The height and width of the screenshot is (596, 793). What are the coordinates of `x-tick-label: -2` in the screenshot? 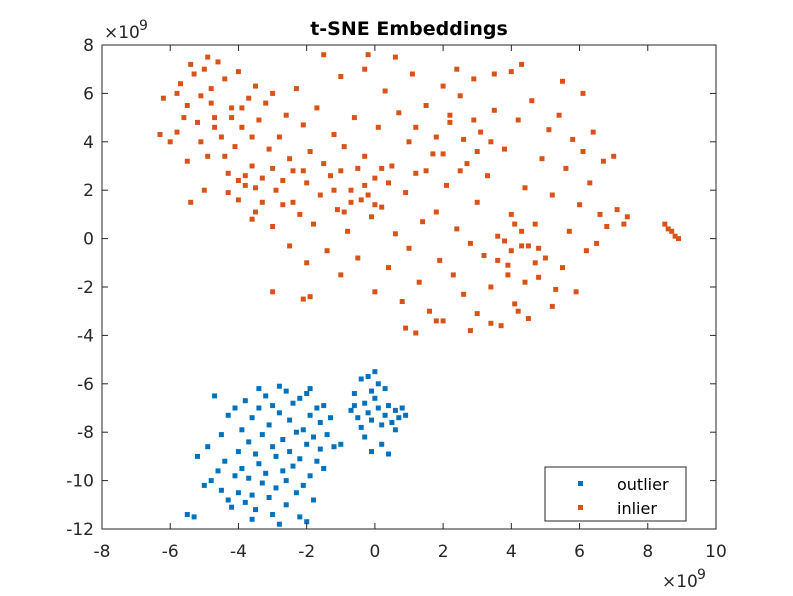 It's located at (306, 552).